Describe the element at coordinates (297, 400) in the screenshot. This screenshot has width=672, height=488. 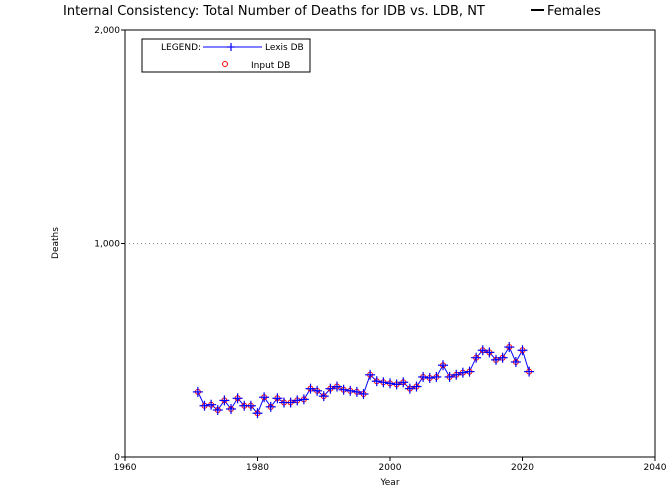
I see `point-lexis-db-1986` at that location.